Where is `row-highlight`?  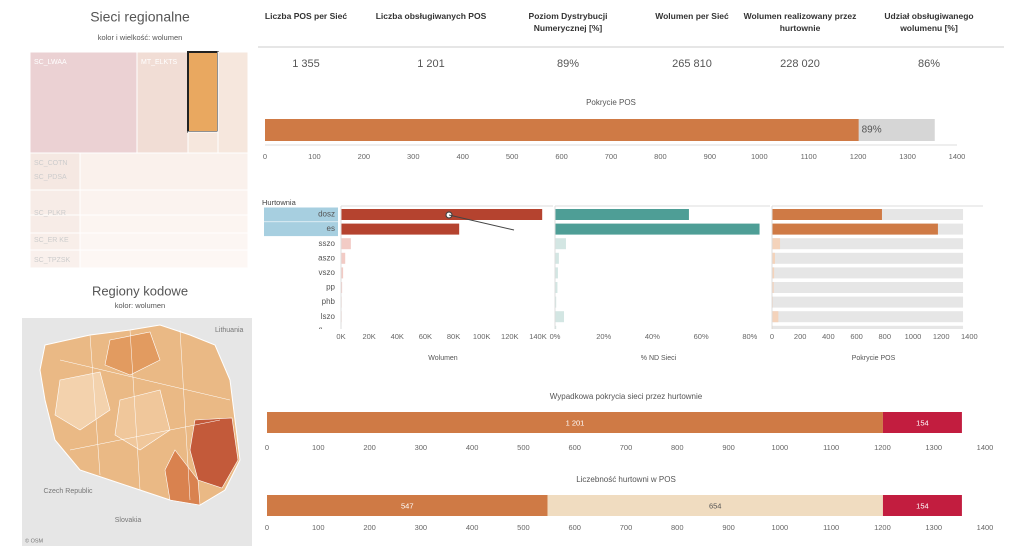
row-highlight is located at coordinates (301, 229).